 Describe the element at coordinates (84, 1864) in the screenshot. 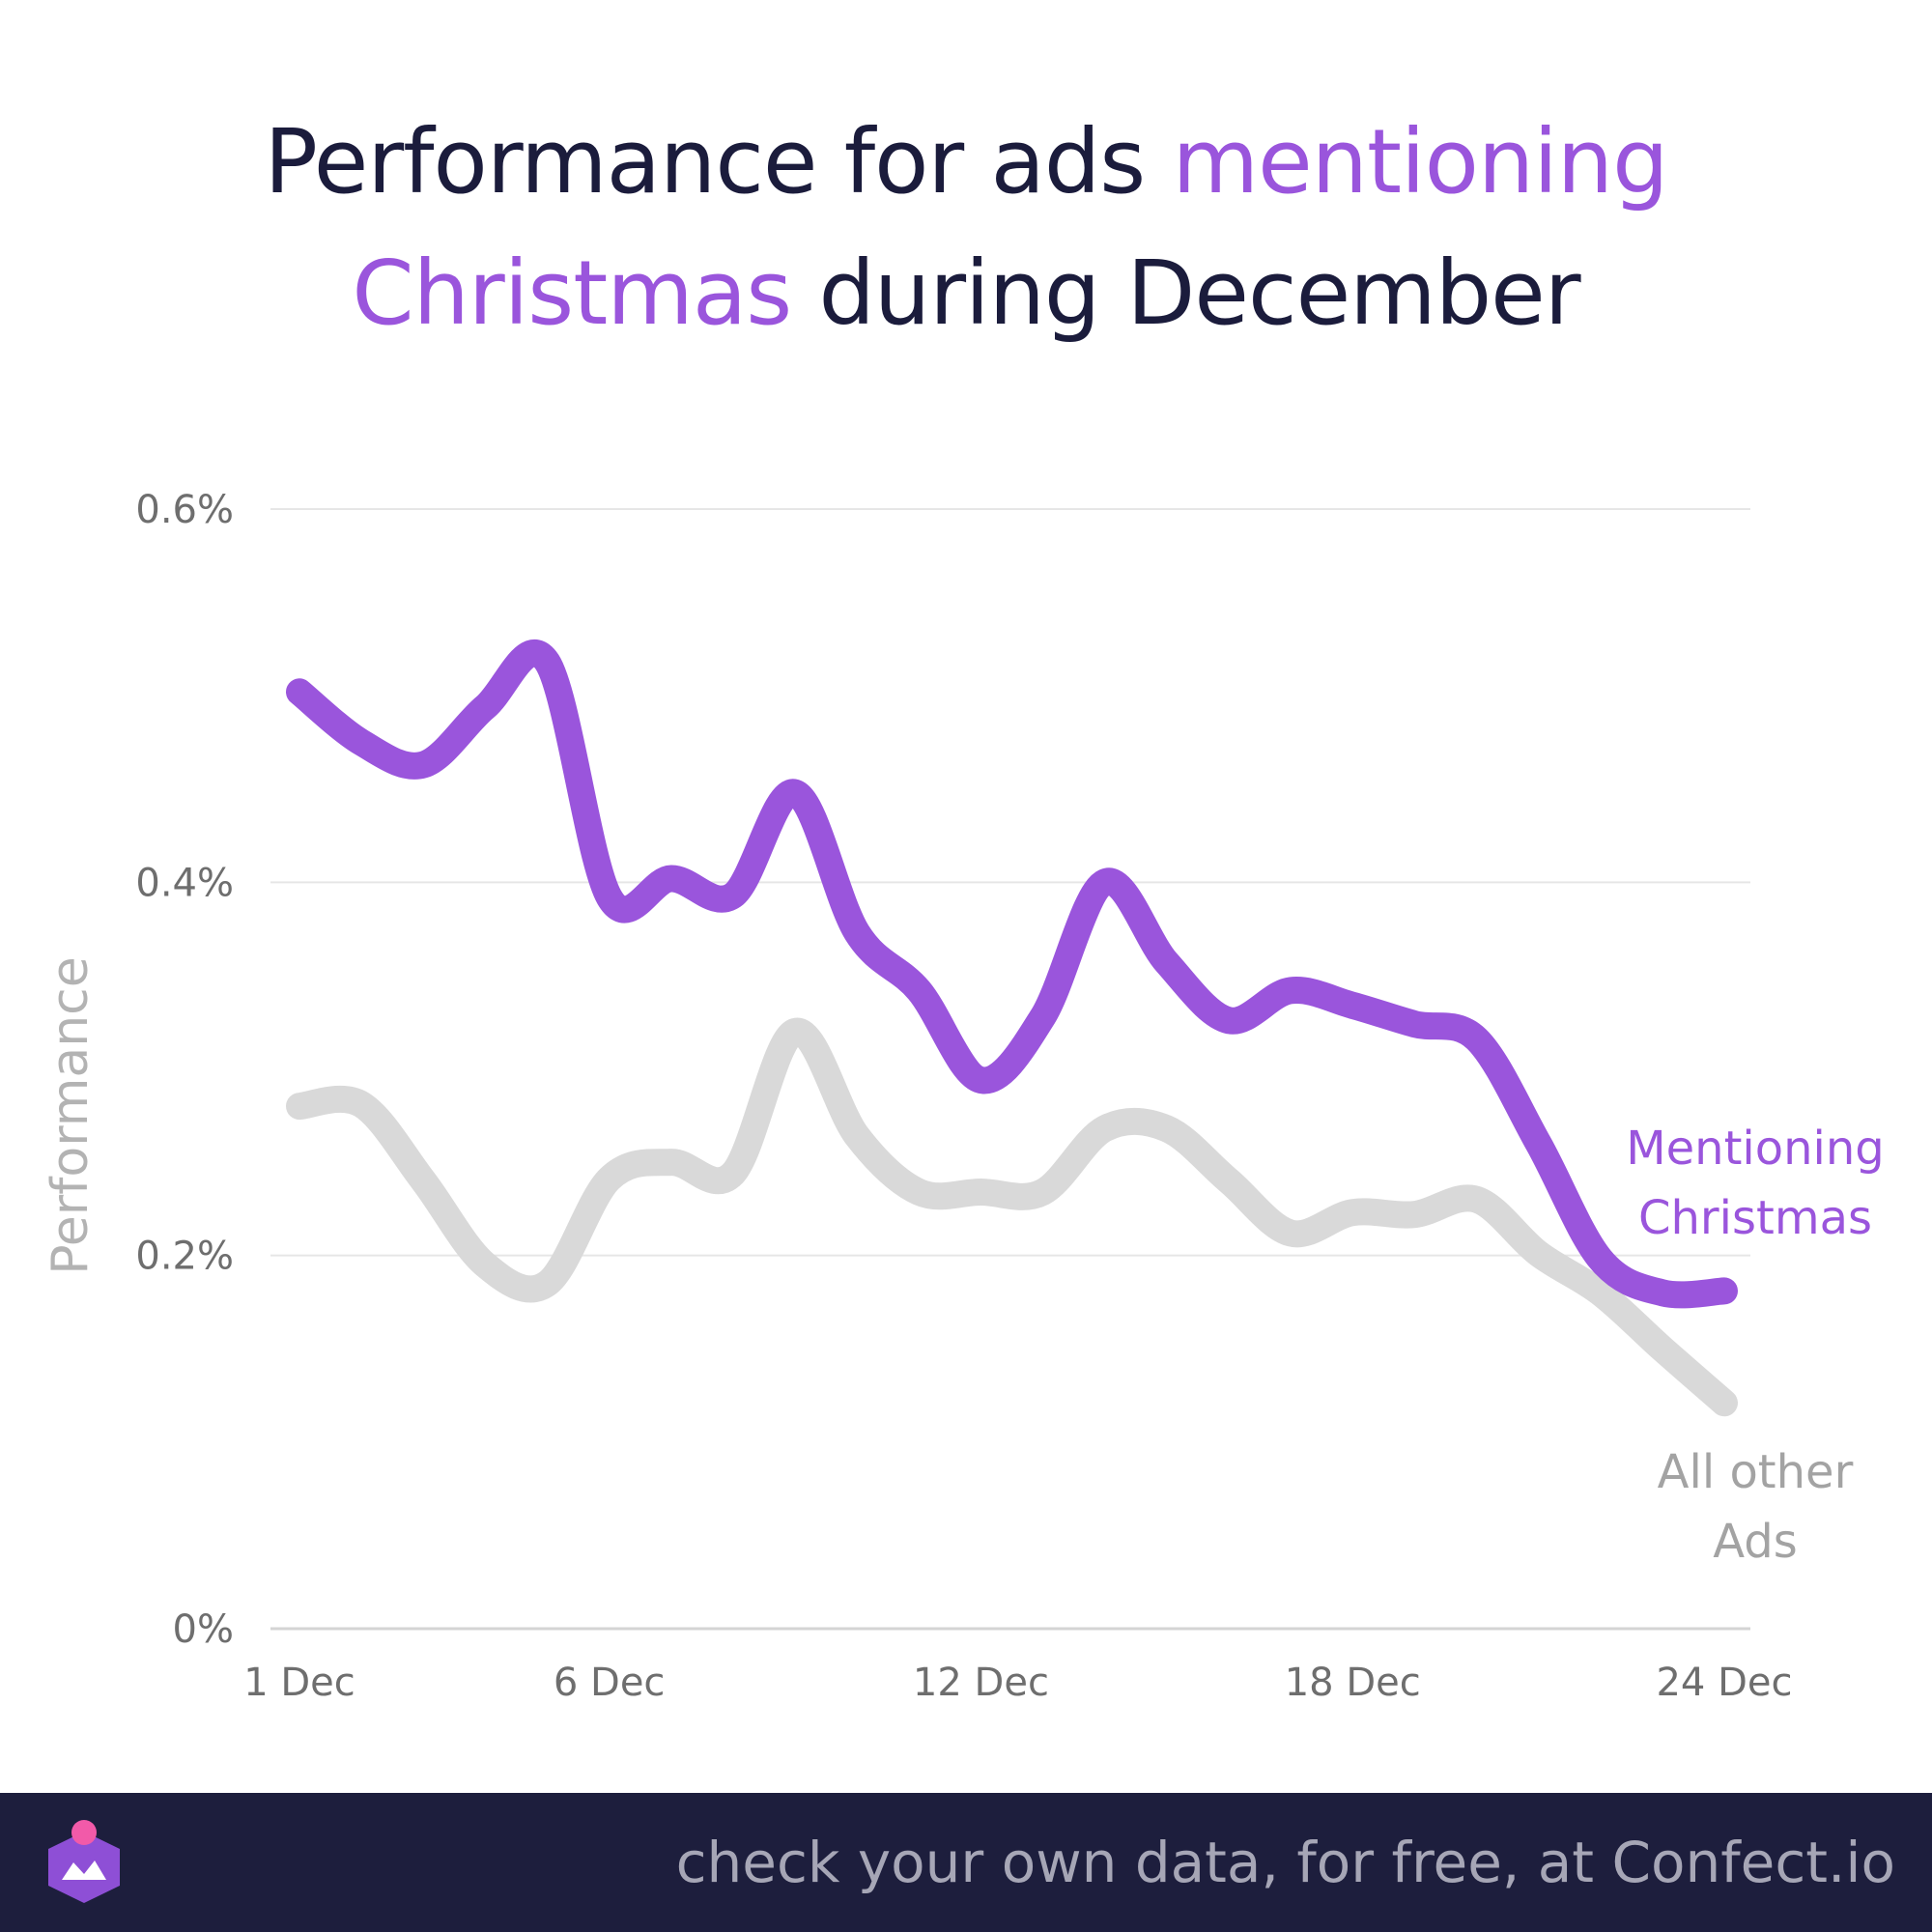

I see `confect-logo-icon` at that location.